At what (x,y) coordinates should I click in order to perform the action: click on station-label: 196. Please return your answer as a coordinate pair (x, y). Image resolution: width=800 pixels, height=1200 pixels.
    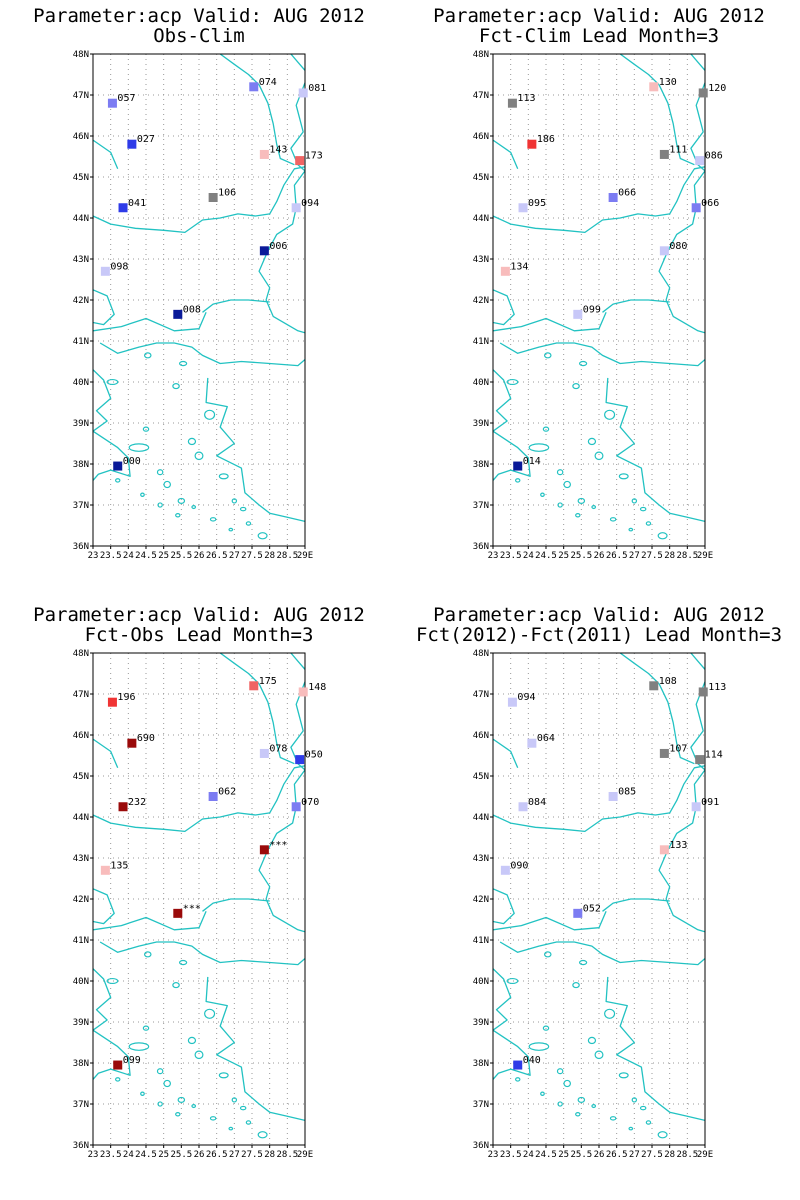
    Looking at the image, I should click on (126, 697).